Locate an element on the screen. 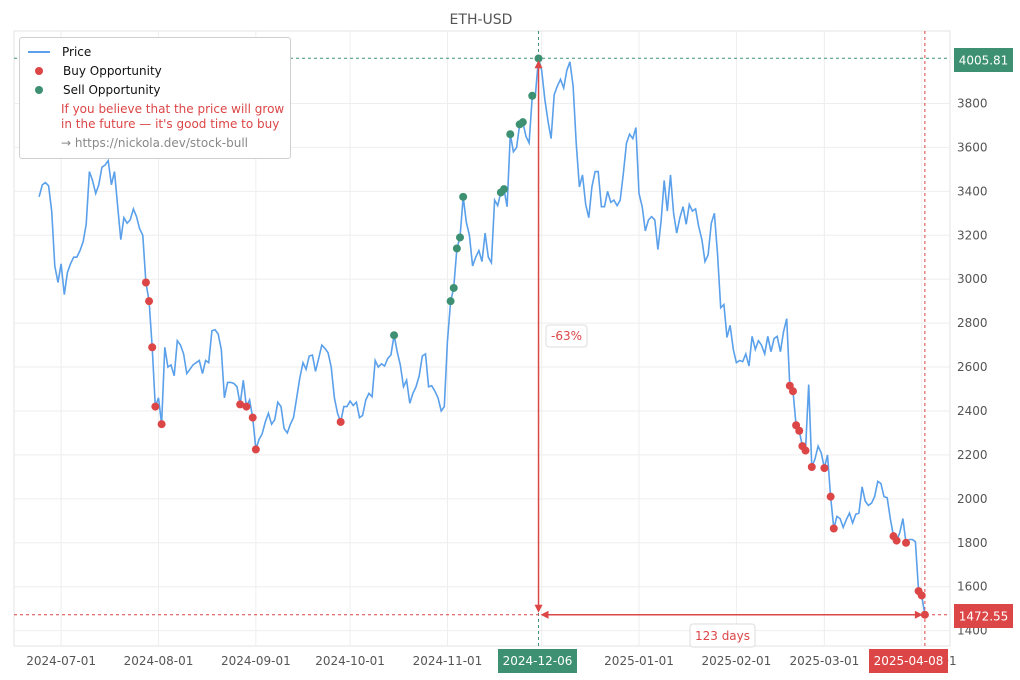 The width and height of the screenshot is (1020, 680). arrow-left-icon is located at coordinates (544, 614).